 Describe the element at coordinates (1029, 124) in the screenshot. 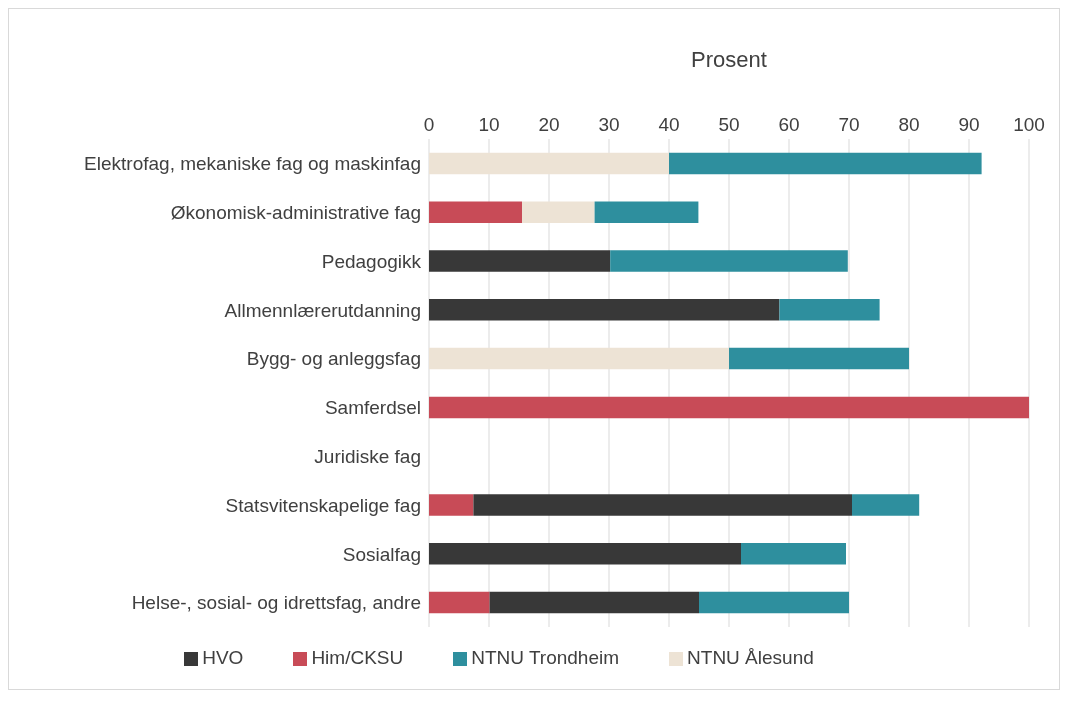

I see `x-tick-label: 100` at that location.